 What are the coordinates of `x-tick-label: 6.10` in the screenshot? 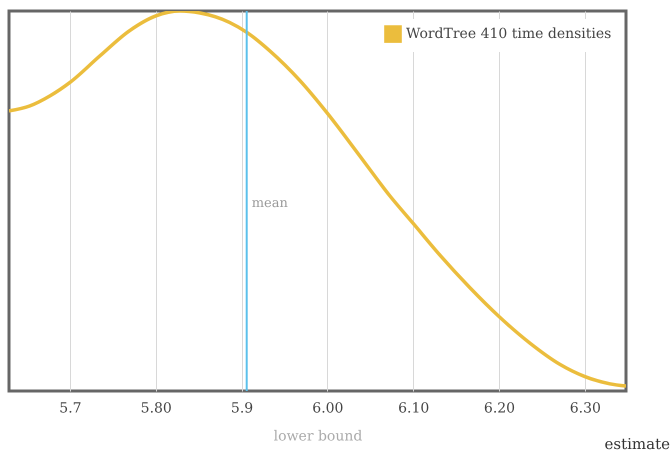 It's located at (414, 408).